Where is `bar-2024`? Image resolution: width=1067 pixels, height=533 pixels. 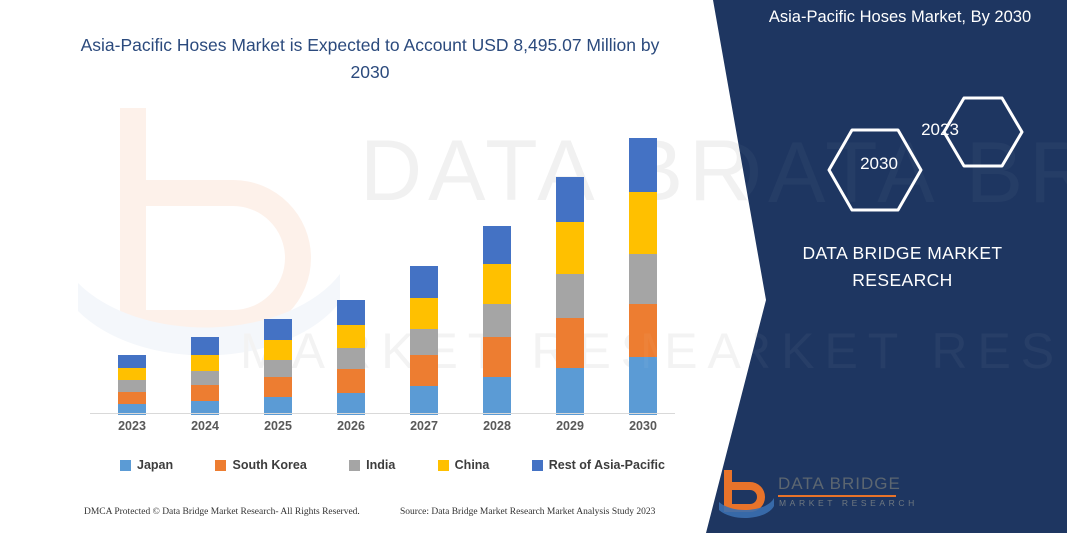 bar-2024 is located at coordinates (205, 376).